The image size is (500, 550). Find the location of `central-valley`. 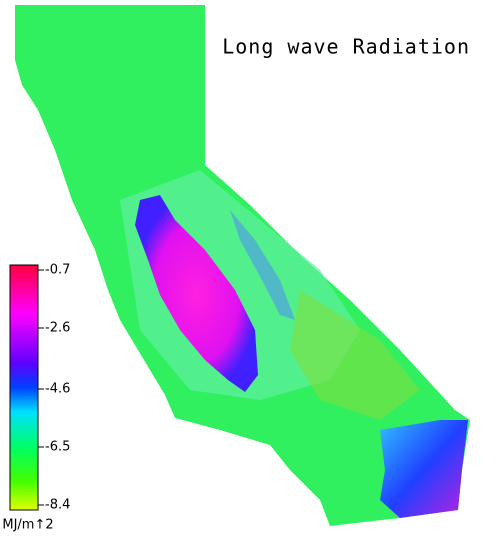

central-valley is located at coordinates (196, 293).